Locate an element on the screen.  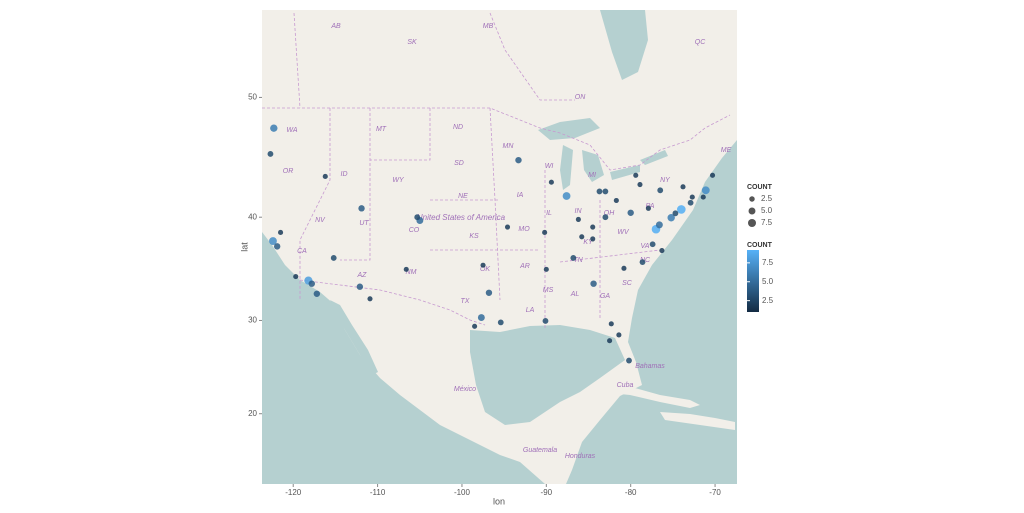
map-label: AL is located at coordinates (575, 294).